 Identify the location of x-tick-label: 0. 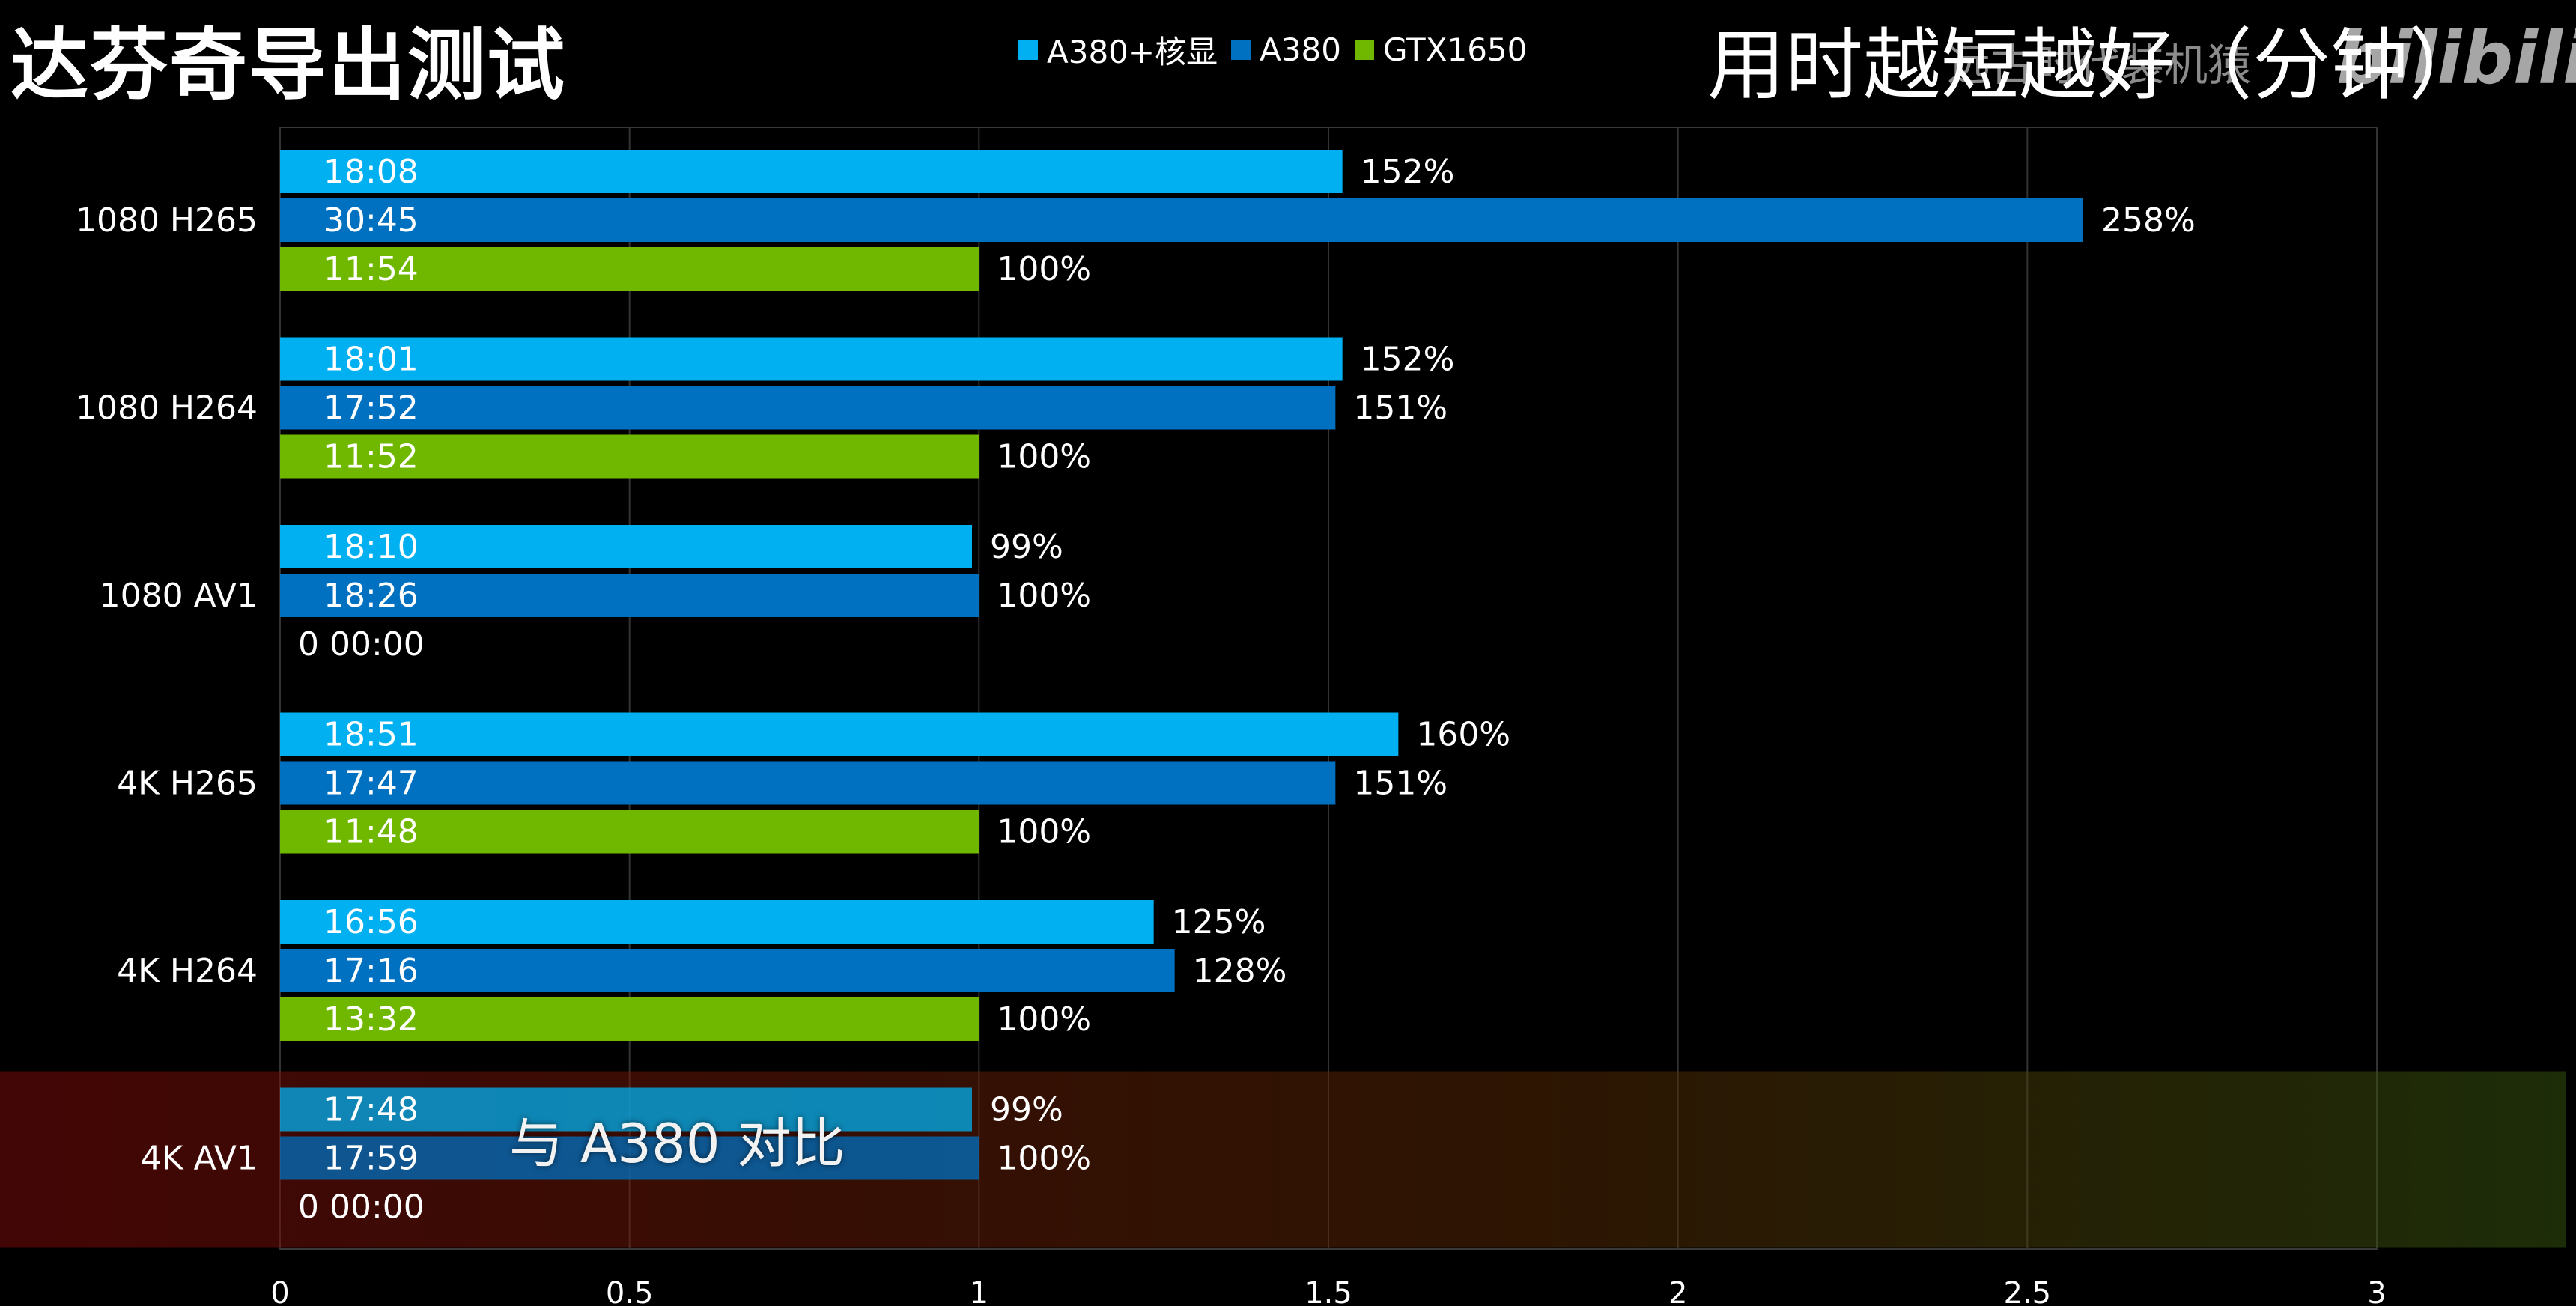
(279, 1291).